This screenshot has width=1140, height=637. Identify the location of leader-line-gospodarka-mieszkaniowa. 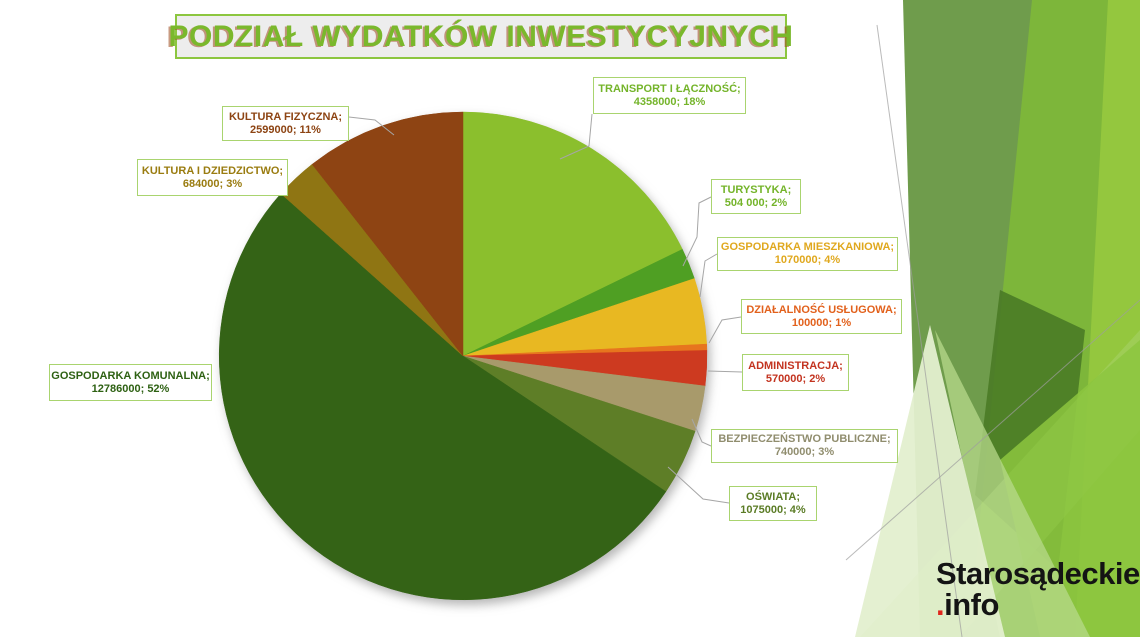
(708, 275).